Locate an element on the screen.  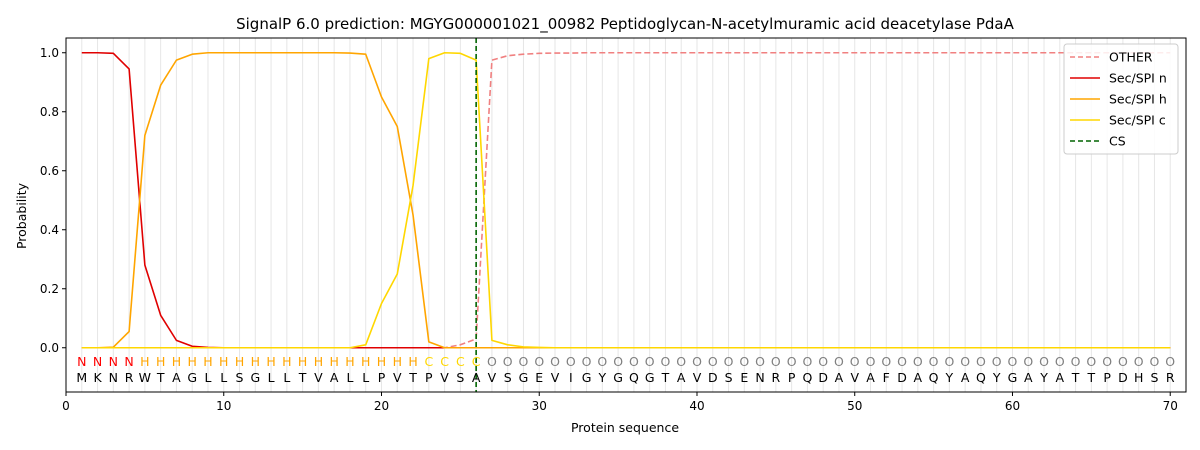
y-tick-label: 0.4 is located at coordinates (49, 230).